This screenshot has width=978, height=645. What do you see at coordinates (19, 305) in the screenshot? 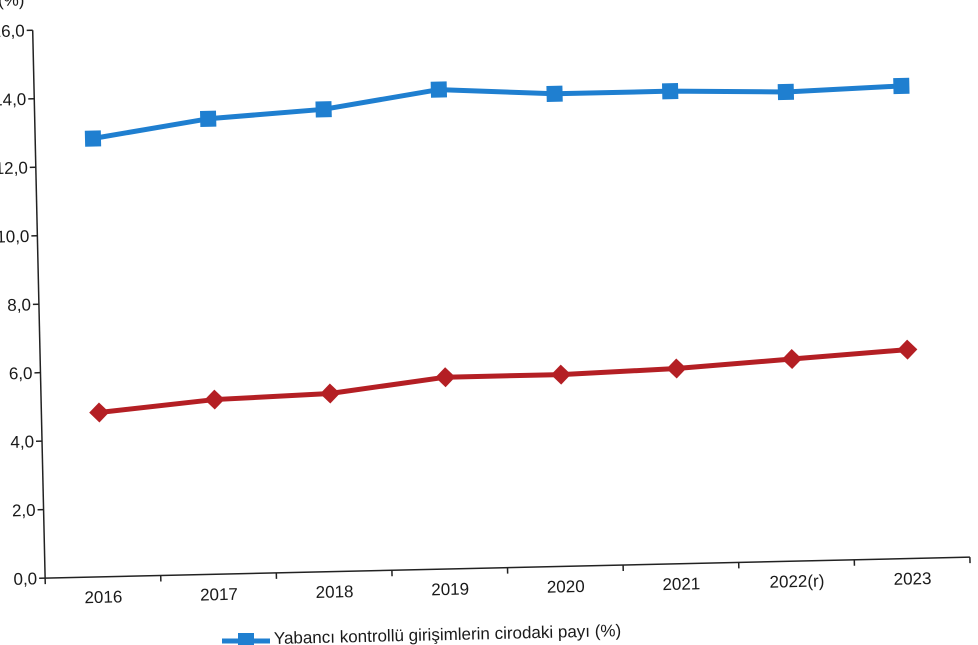
I see `y-tick-label: 8,0` at bounding box center [19, 305].